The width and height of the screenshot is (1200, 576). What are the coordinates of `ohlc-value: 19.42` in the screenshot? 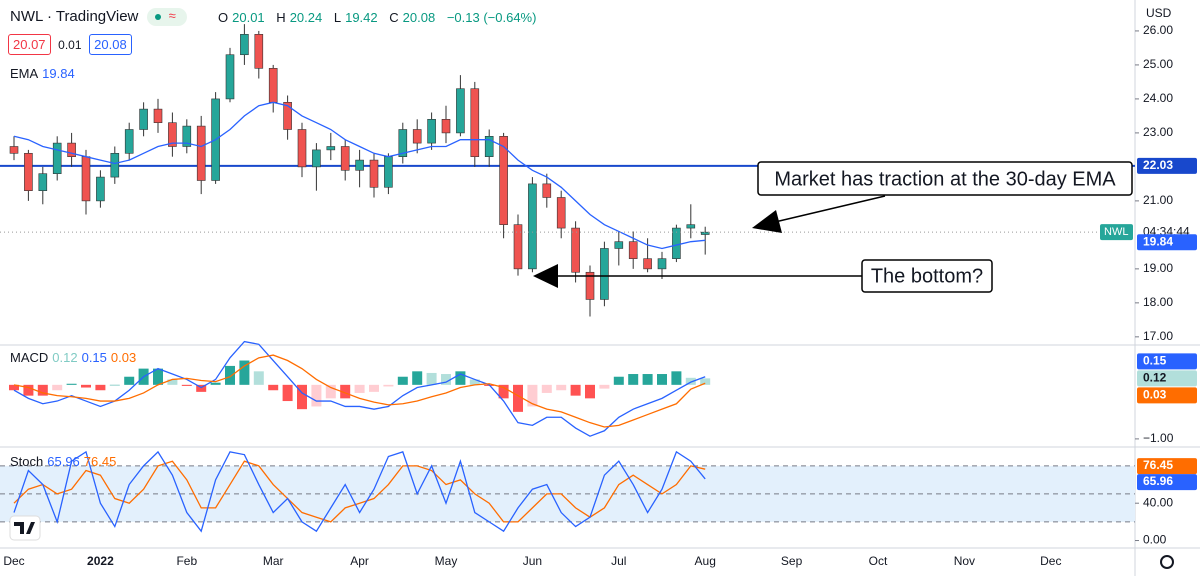 It's located at (361, 17).